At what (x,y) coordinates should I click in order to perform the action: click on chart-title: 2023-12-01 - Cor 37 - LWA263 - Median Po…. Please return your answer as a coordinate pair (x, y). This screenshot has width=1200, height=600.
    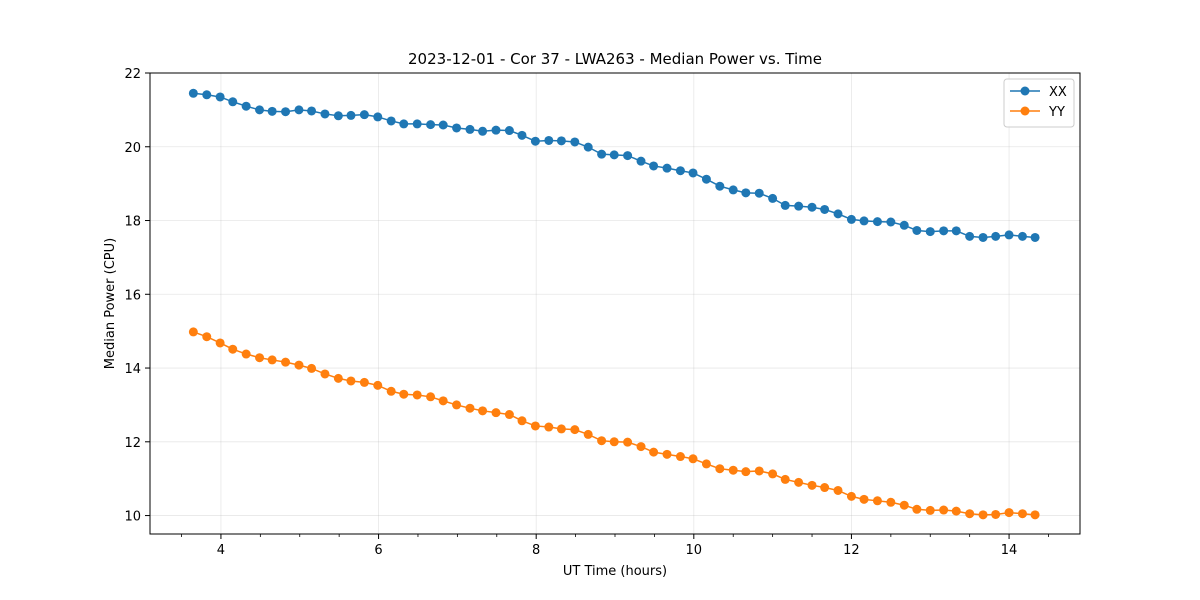
    Looking at the image, I should click on (615, 59).